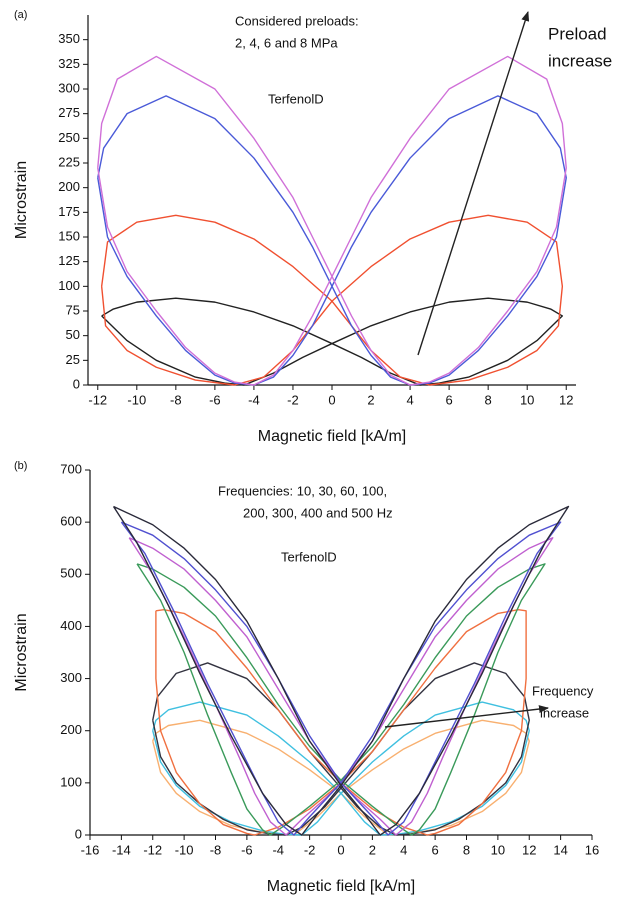  Describe the element at coordinates (90, 849) in the screenshot. I see `x-tick-label: -16` at that location.